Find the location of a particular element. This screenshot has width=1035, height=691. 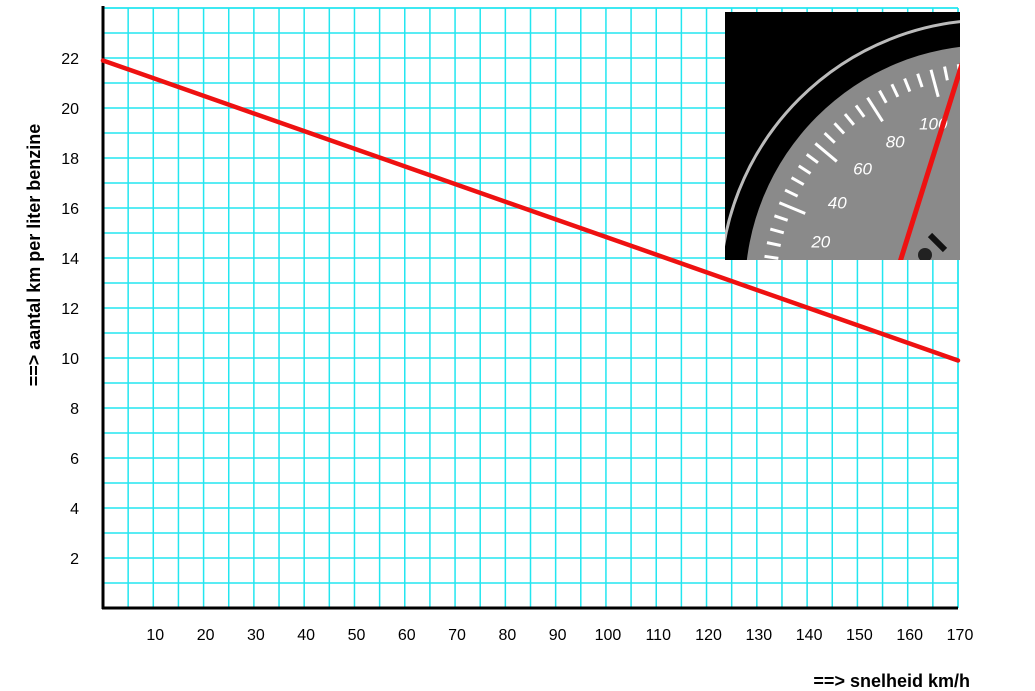

speedometer-photo-icon: 20406080100120140160180 is located at coordinates (878, 142).